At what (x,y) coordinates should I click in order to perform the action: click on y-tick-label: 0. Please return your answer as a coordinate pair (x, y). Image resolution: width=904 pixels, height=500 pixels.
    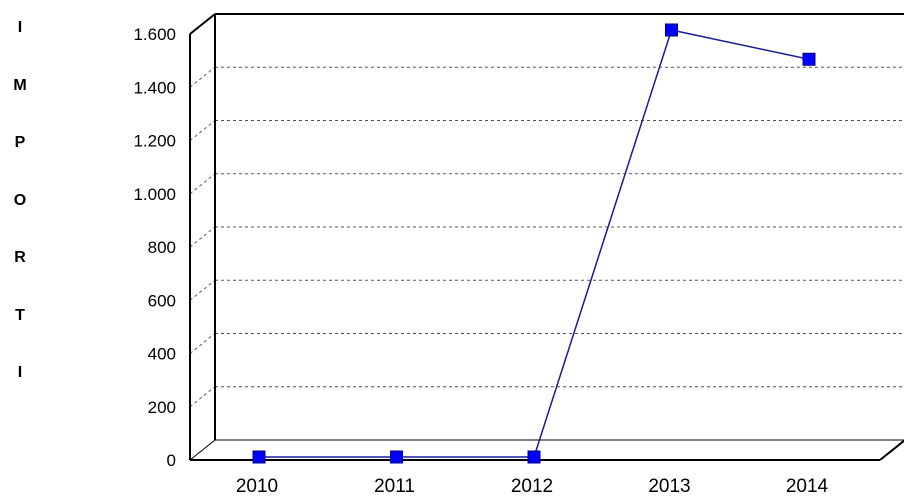
    Looking at the image, I should click on (171, 460).